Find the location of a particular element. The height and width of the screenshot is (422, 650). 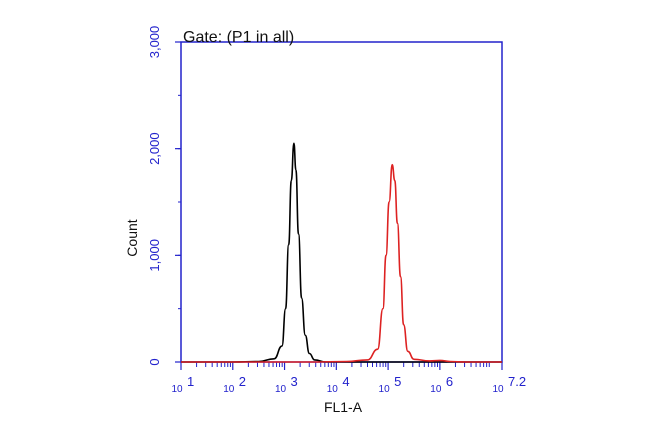

y-tick-label: 2,000 is located at coordinates (154, 148).